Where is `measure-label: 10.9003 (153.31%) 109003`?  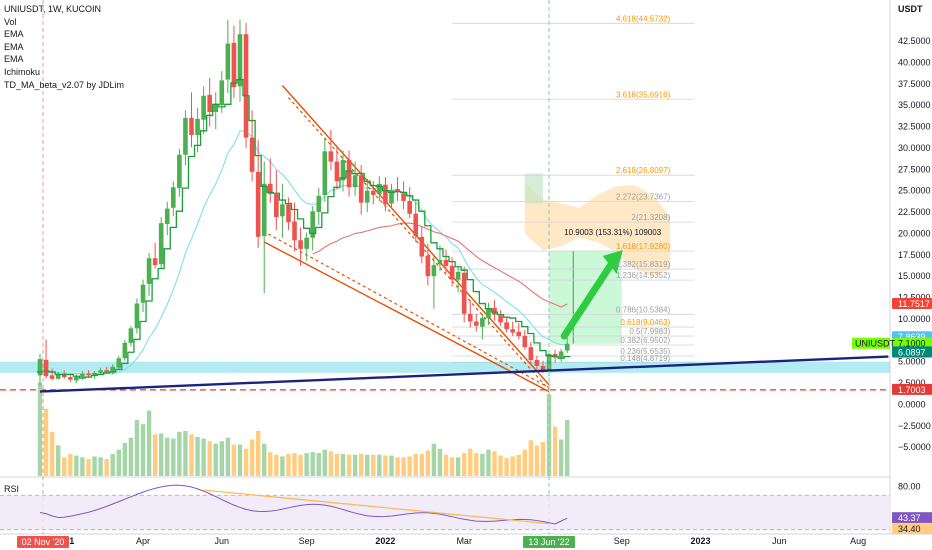
measure-label: 10.9003 (153.31%) 109003 is located at coordinates (613, 232).